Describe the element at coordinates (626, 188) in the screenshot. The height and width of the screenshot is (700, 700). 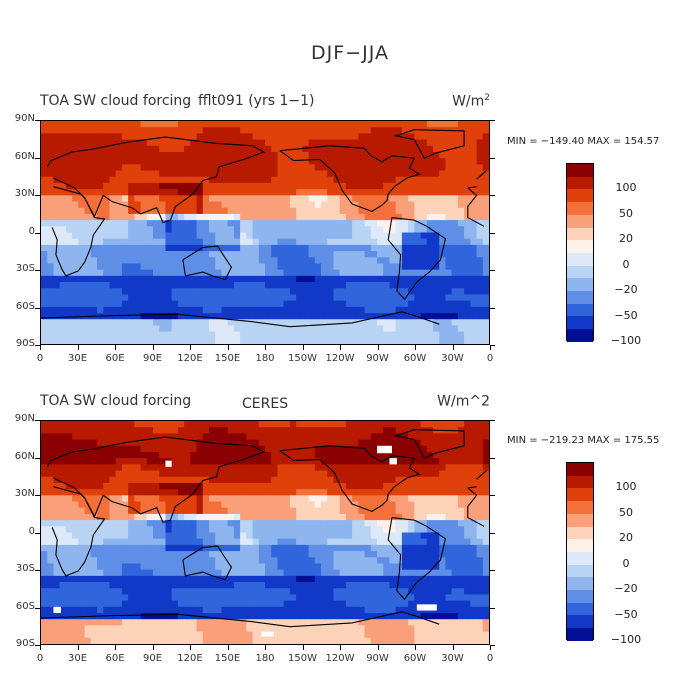
I see `colorbar-label: 100` at that location.